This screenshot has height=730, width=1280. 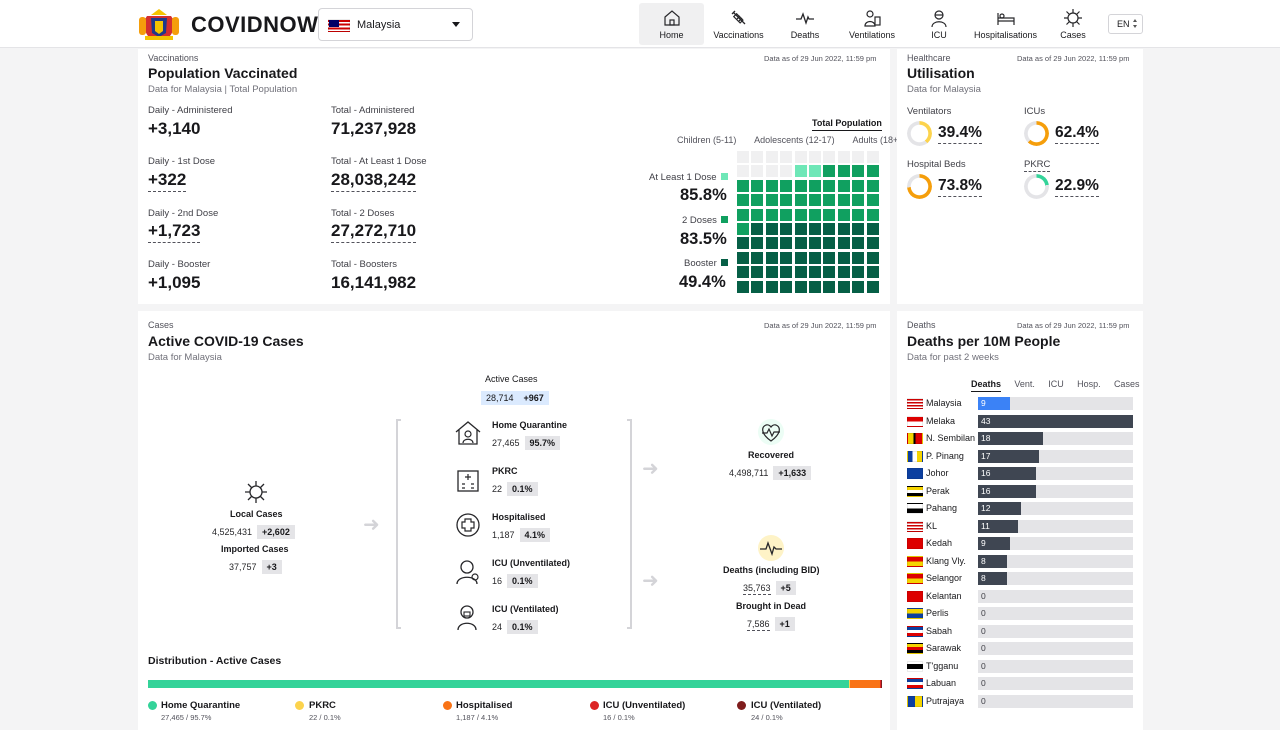 What do you see at coordinates (1125, 24) in the screenshot?
I see `language-selector: EN` at bounding box center [1125, 24].